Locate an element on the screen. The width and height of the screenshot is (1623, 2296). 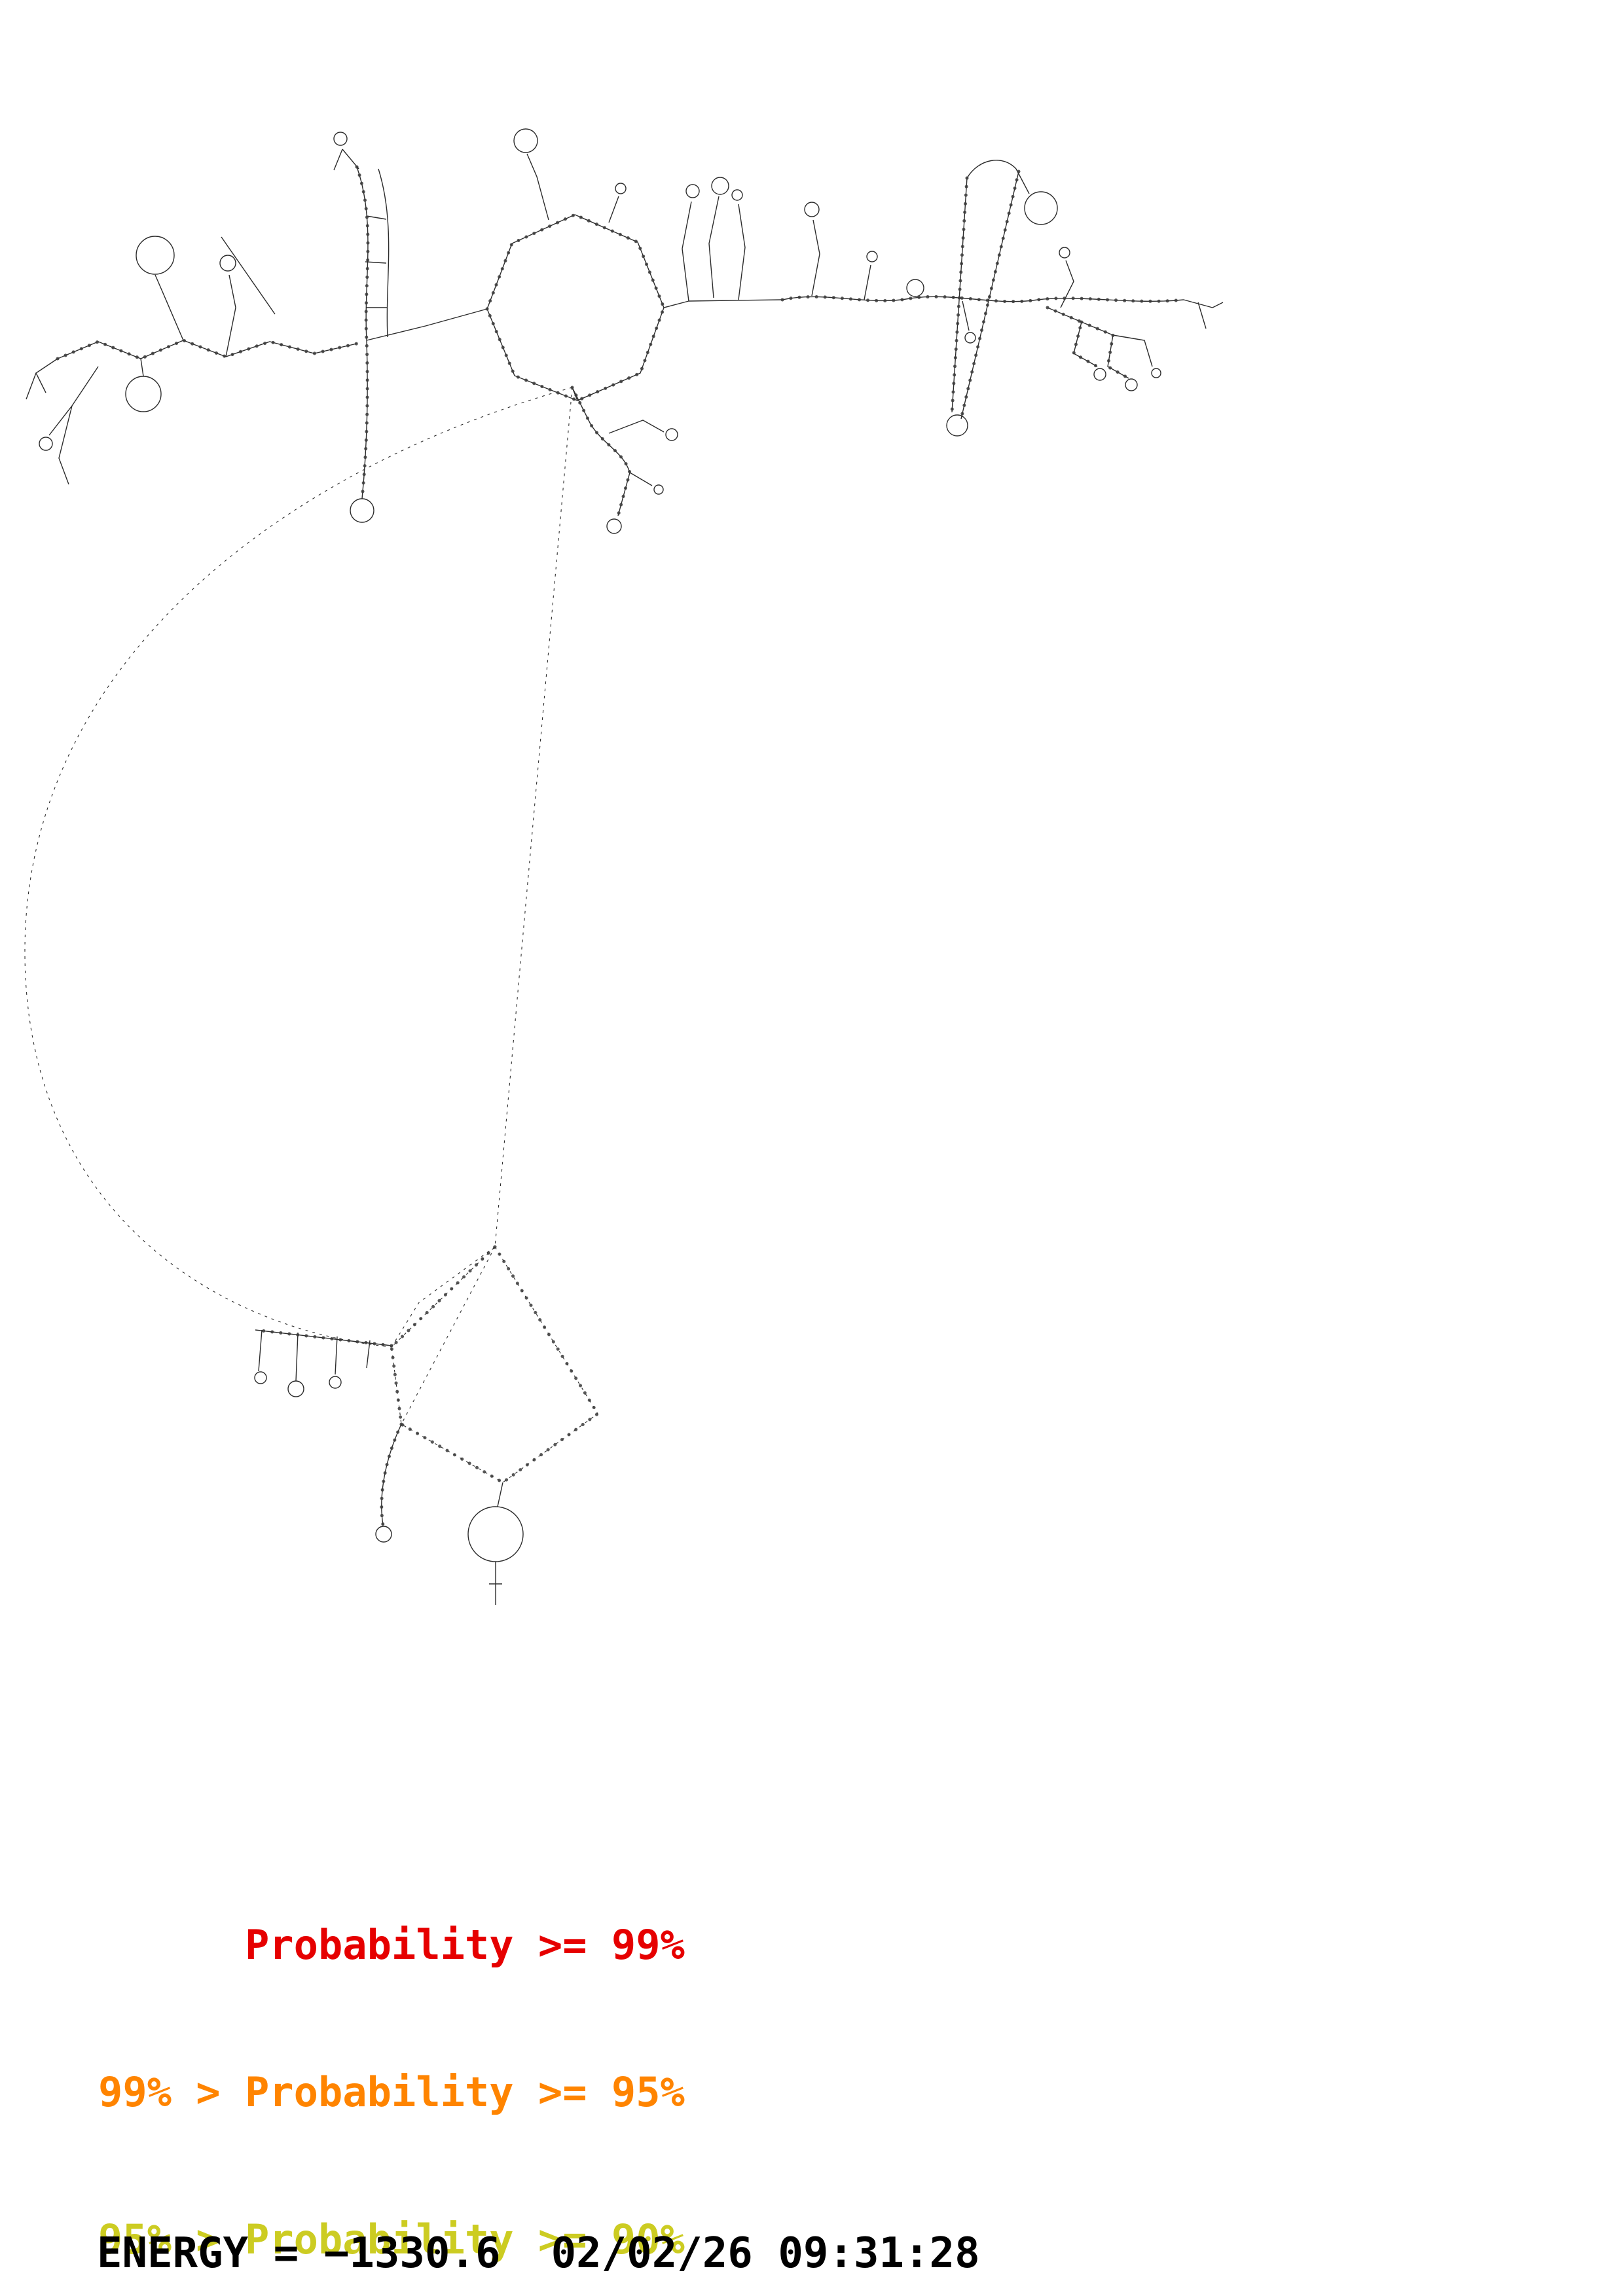
legend-line-99: Probability >= 99% is located at coordinates (391, 1945).